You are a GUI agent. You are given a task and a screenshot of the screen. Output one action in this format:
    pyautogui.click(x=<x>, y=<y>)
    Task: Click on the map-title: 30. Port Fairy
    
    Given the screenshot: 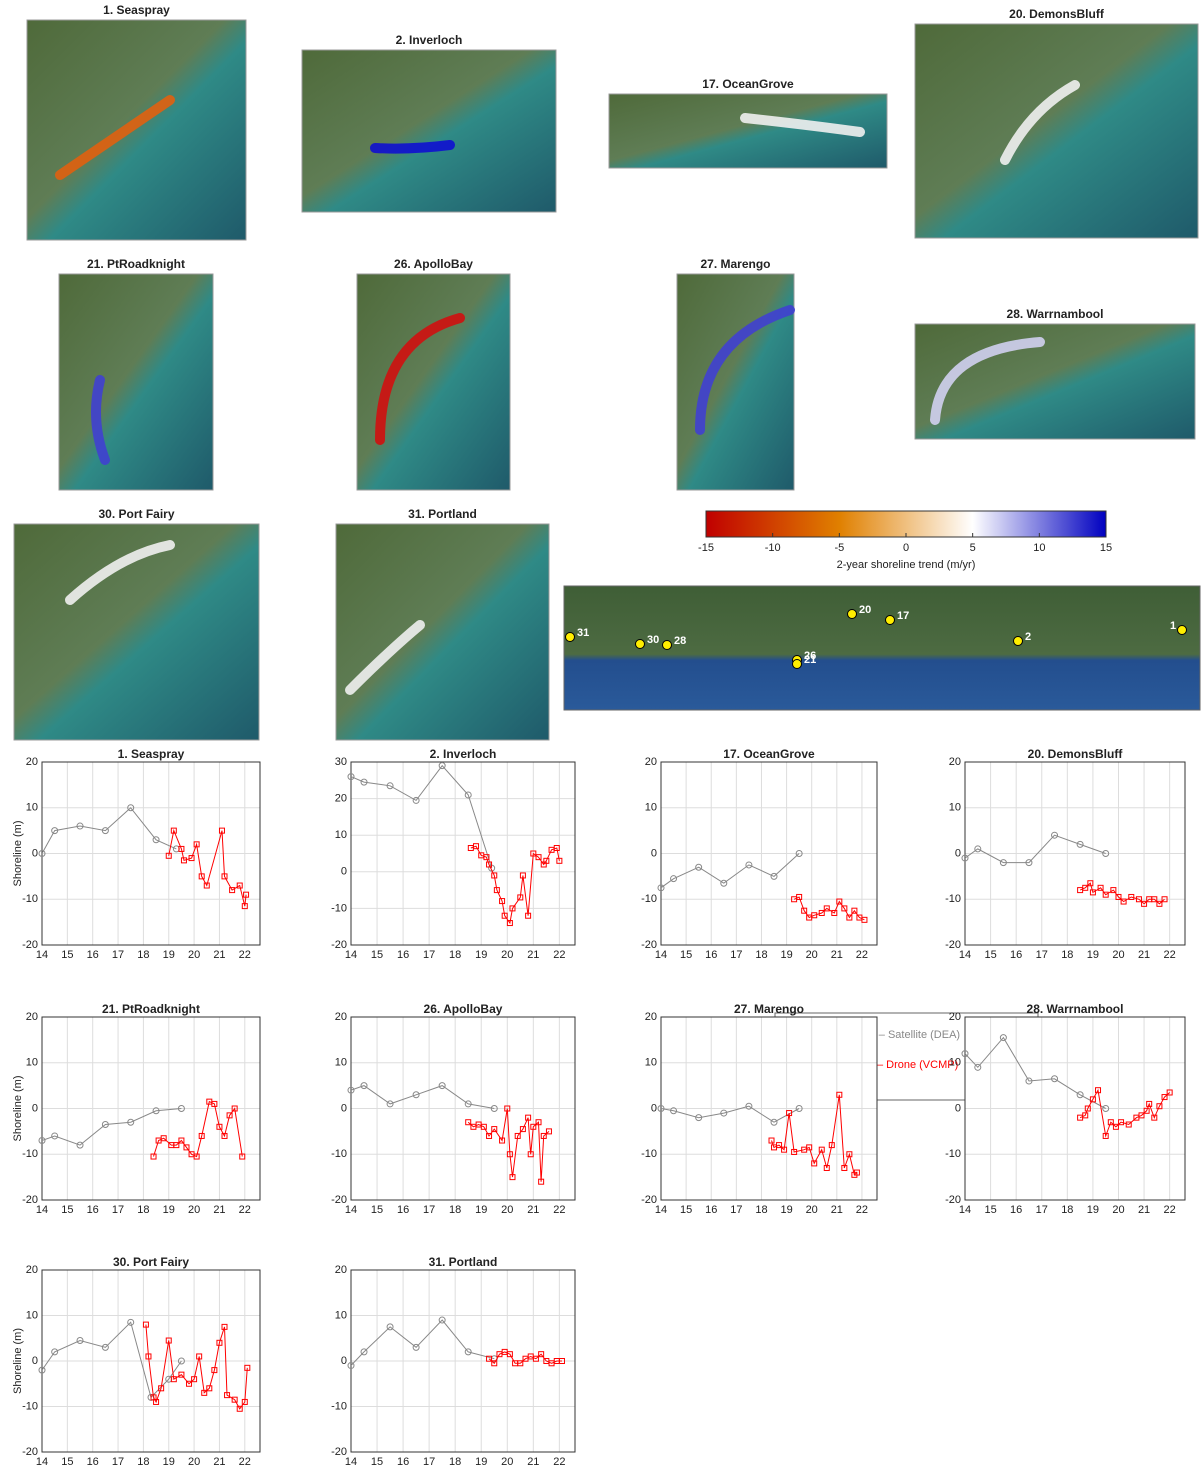 What is the action you would take?
    pyautogui.click(x=136, y=514)
    